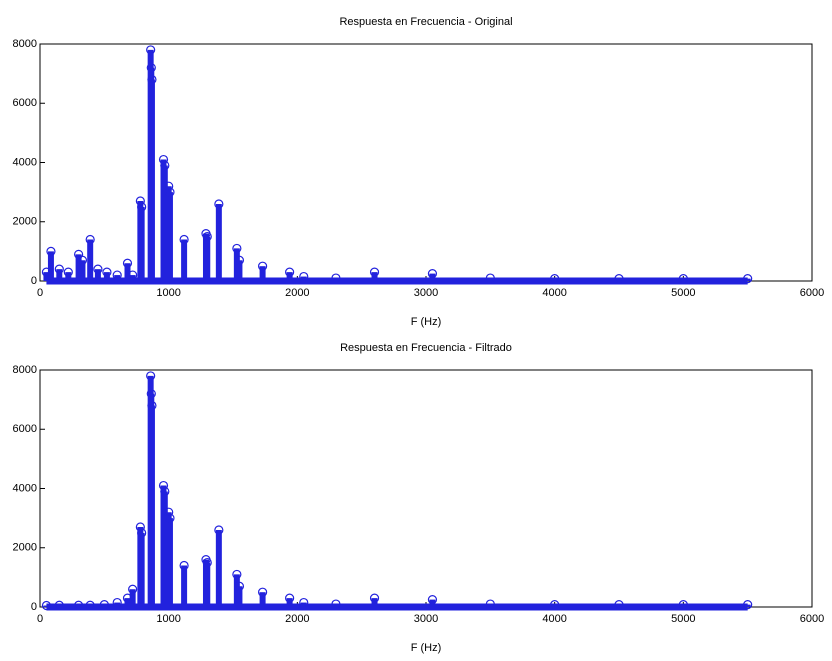 Image resolution: width=832 pixels, height=661 pixels. Describe the element at coordinates (25, 44) in the screenshot. I see `y-tick-label: 8000` at that location.